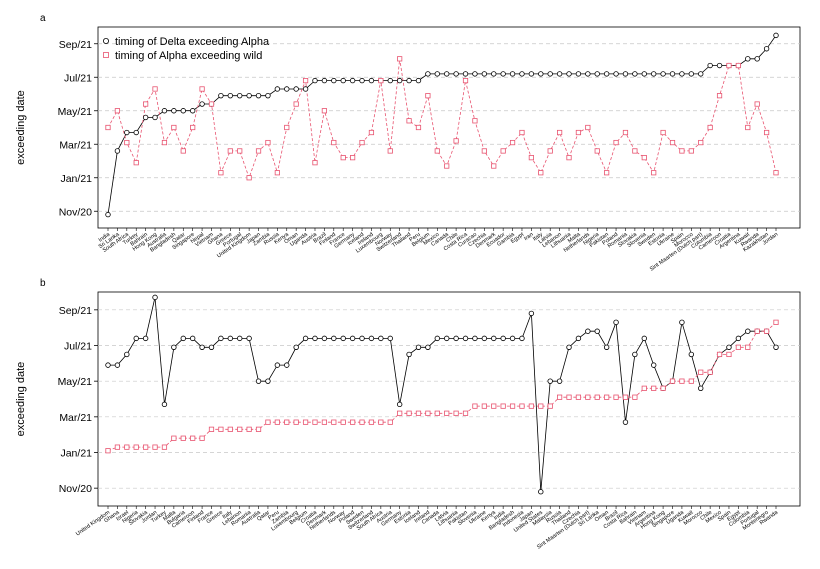 The height and width of the screenshot is (569, 820). What do you see at coordinates (75, 145) in the screenshot?
I see `y-tick-label: Mar/21` at bounding box center [75, 145].